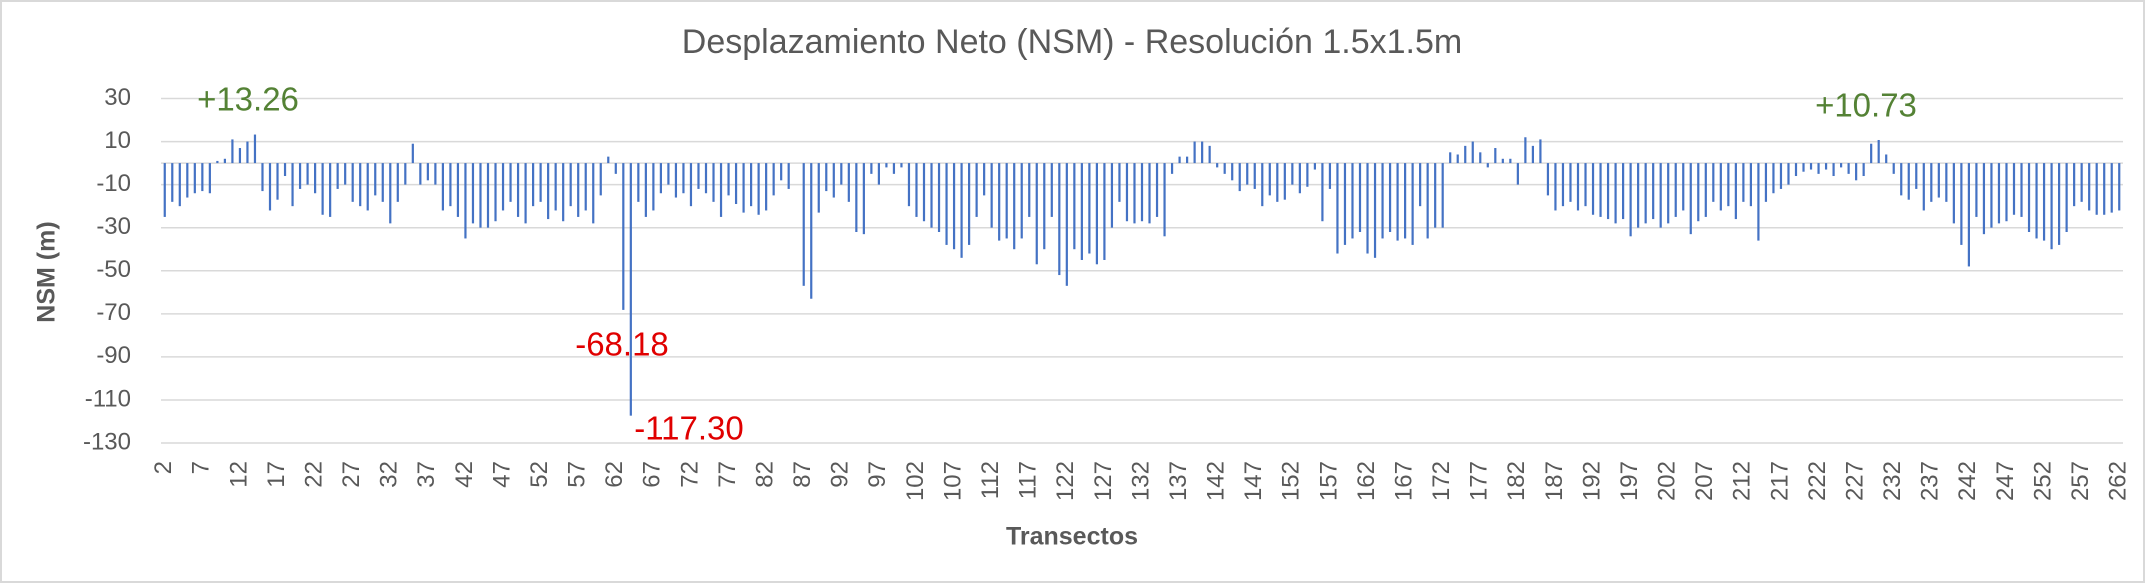 This screenshot has height=583, width=2145. What do you see at coordinates (802, 474) in the screenshot?
I see `x-tick-label: 87` at bounding box center [802, 474].